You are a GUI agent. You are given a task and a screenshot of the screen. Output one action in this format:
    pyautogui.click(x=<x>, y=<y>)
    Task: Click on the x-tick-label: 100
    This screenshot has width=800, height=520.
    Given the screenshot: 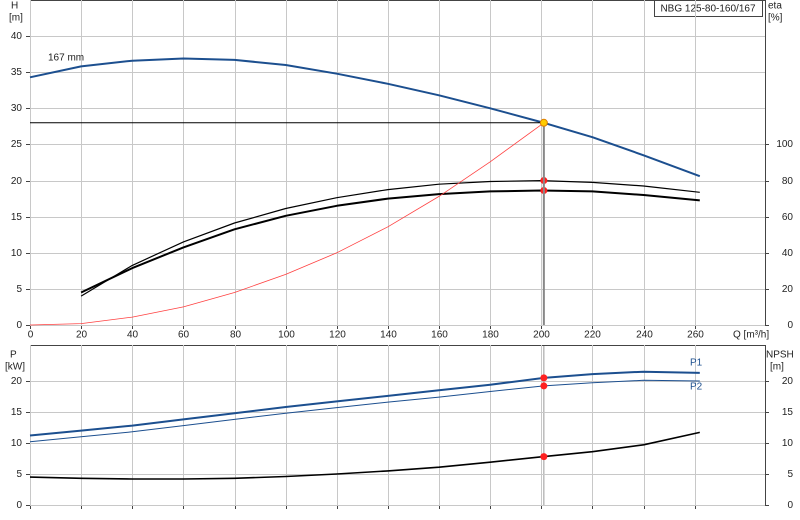 What is the action you would take?
    pyautogui.click(x=286, y=335)
    